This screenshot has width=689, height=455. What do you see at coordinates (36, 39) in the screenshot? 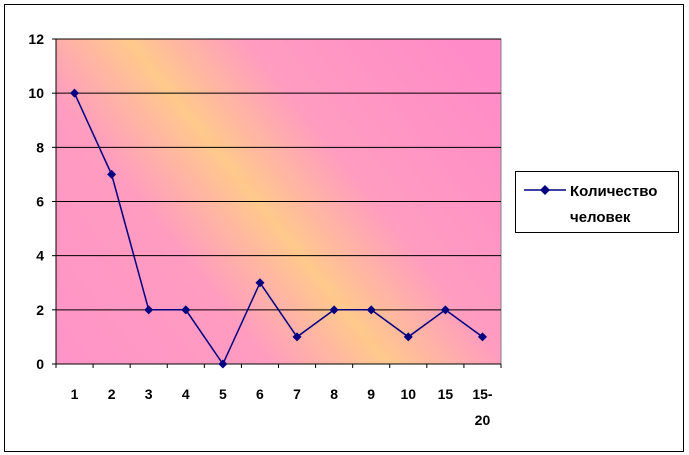
I see `y-tick-label: 12` at bounding box center [36, 39].